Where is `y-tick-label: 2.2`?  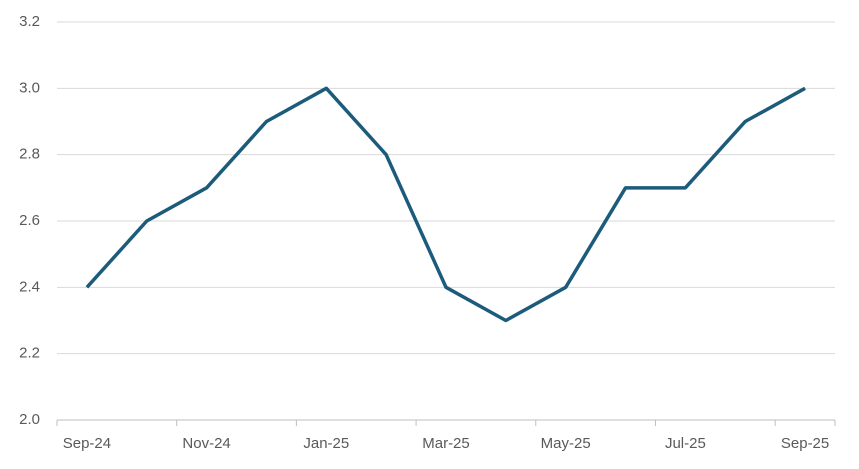
y-tick-label: 2.2 is located at coordinates (29, 353).